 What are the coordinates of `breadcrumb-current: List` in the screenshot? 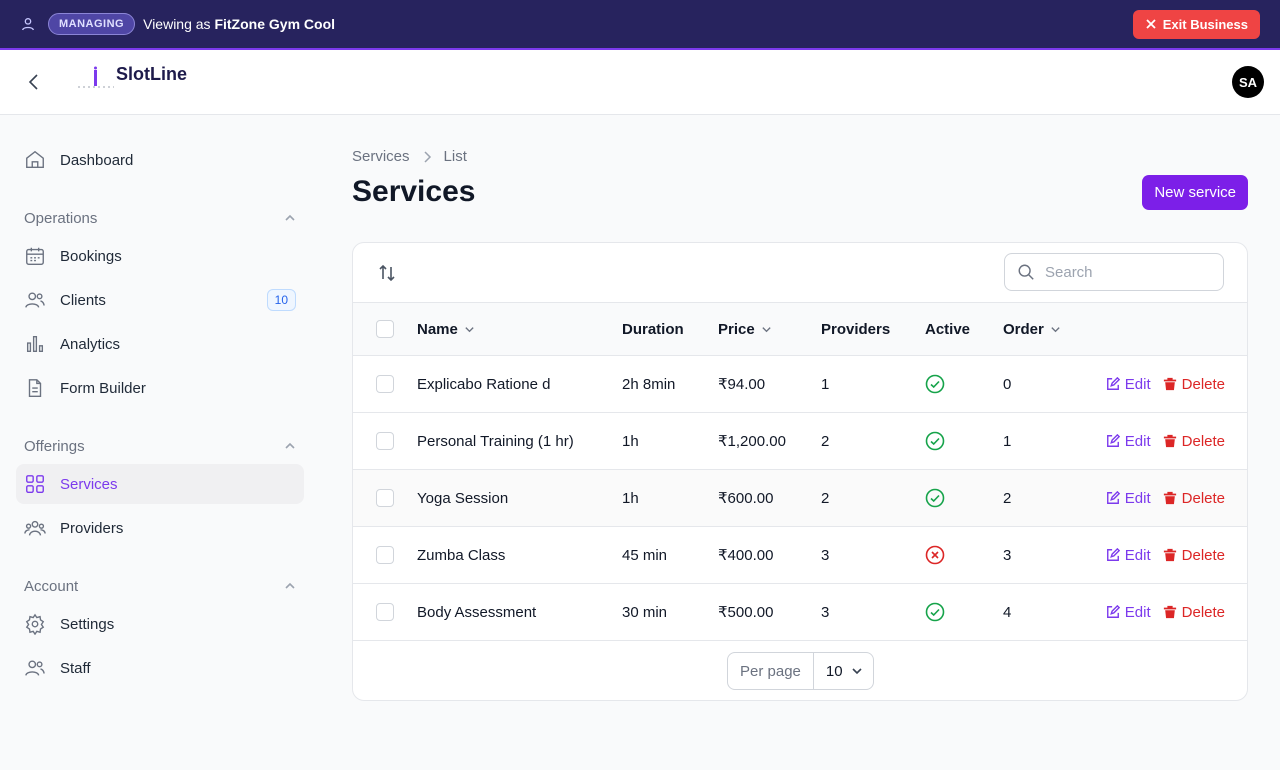 It's located at (455, 156).